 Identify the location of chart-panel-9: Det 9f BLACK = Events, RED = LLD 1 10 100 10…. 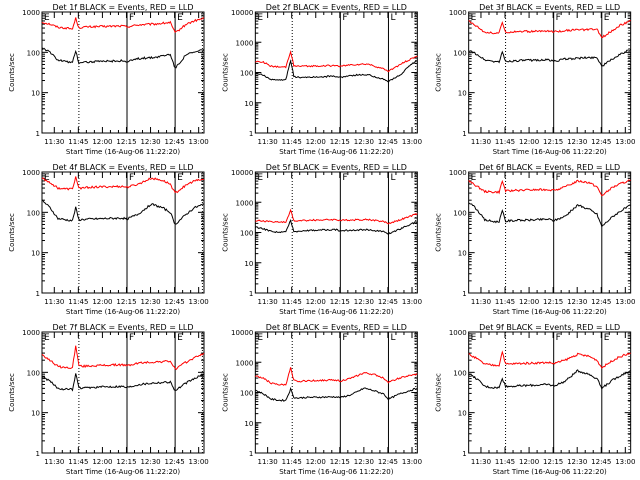
(535, 399).